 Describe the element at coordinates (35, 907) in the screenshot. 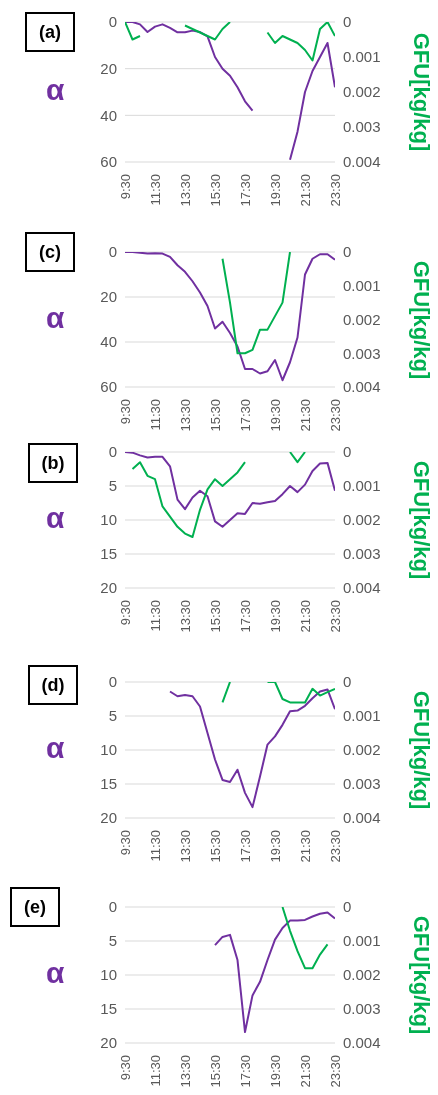

I see `chart-title: (e)` at that location.